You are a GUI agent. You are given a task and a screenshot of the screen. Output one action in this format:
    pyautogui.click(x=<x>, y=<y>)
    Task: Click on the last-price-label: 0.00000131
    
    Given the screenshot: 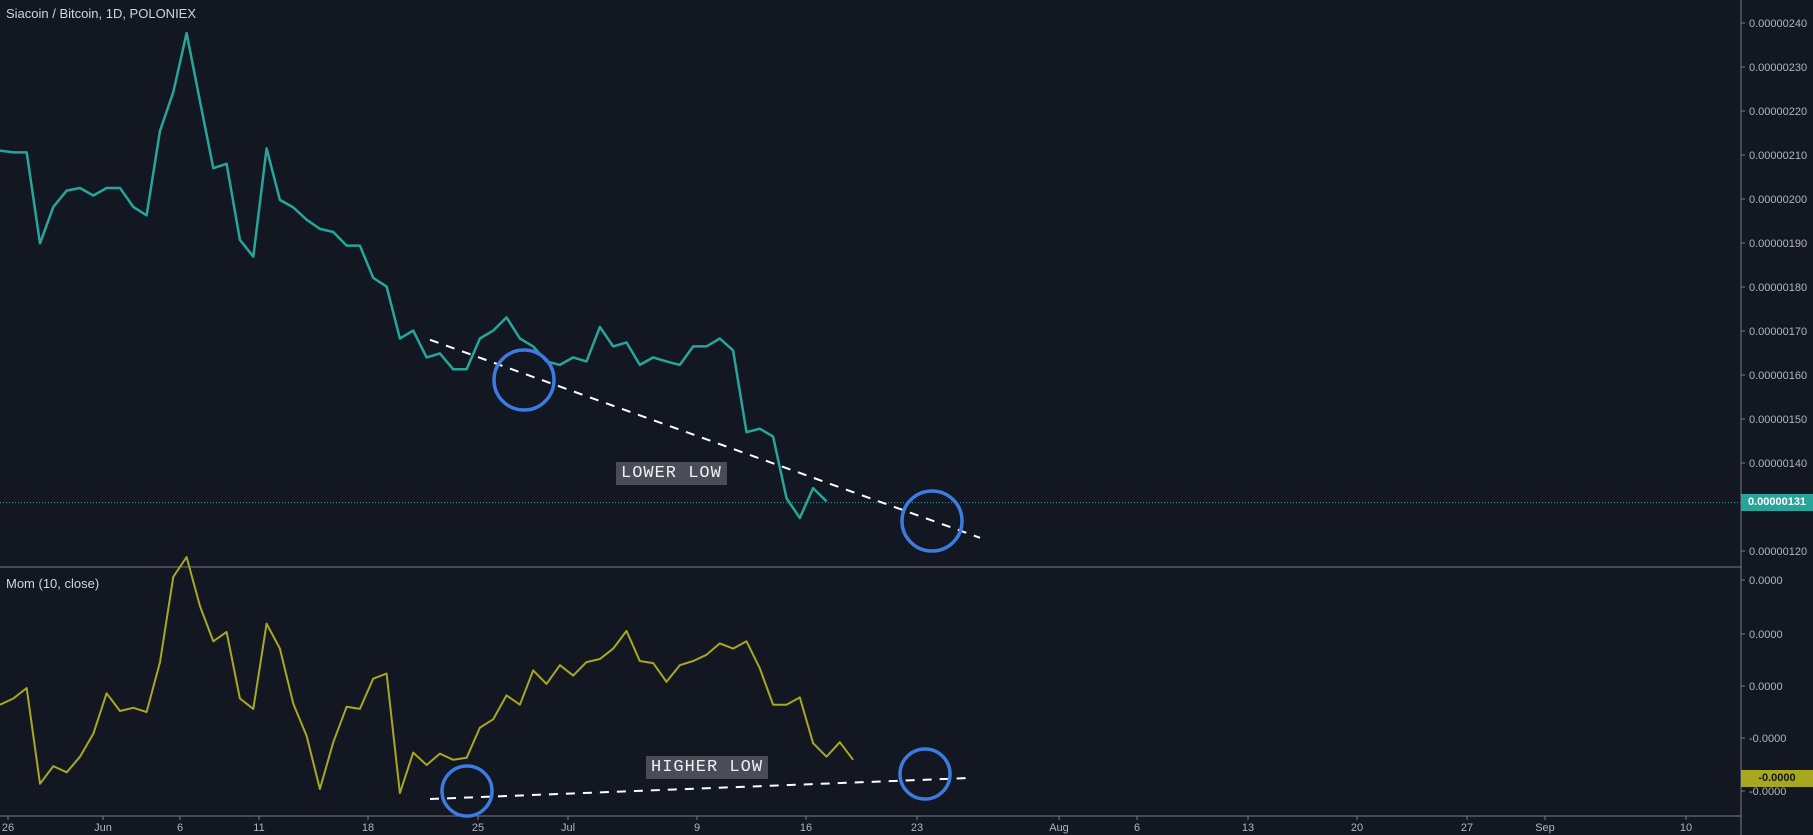 What is the action you would take?
    pyautogui.click(x=1777, y=502)
    